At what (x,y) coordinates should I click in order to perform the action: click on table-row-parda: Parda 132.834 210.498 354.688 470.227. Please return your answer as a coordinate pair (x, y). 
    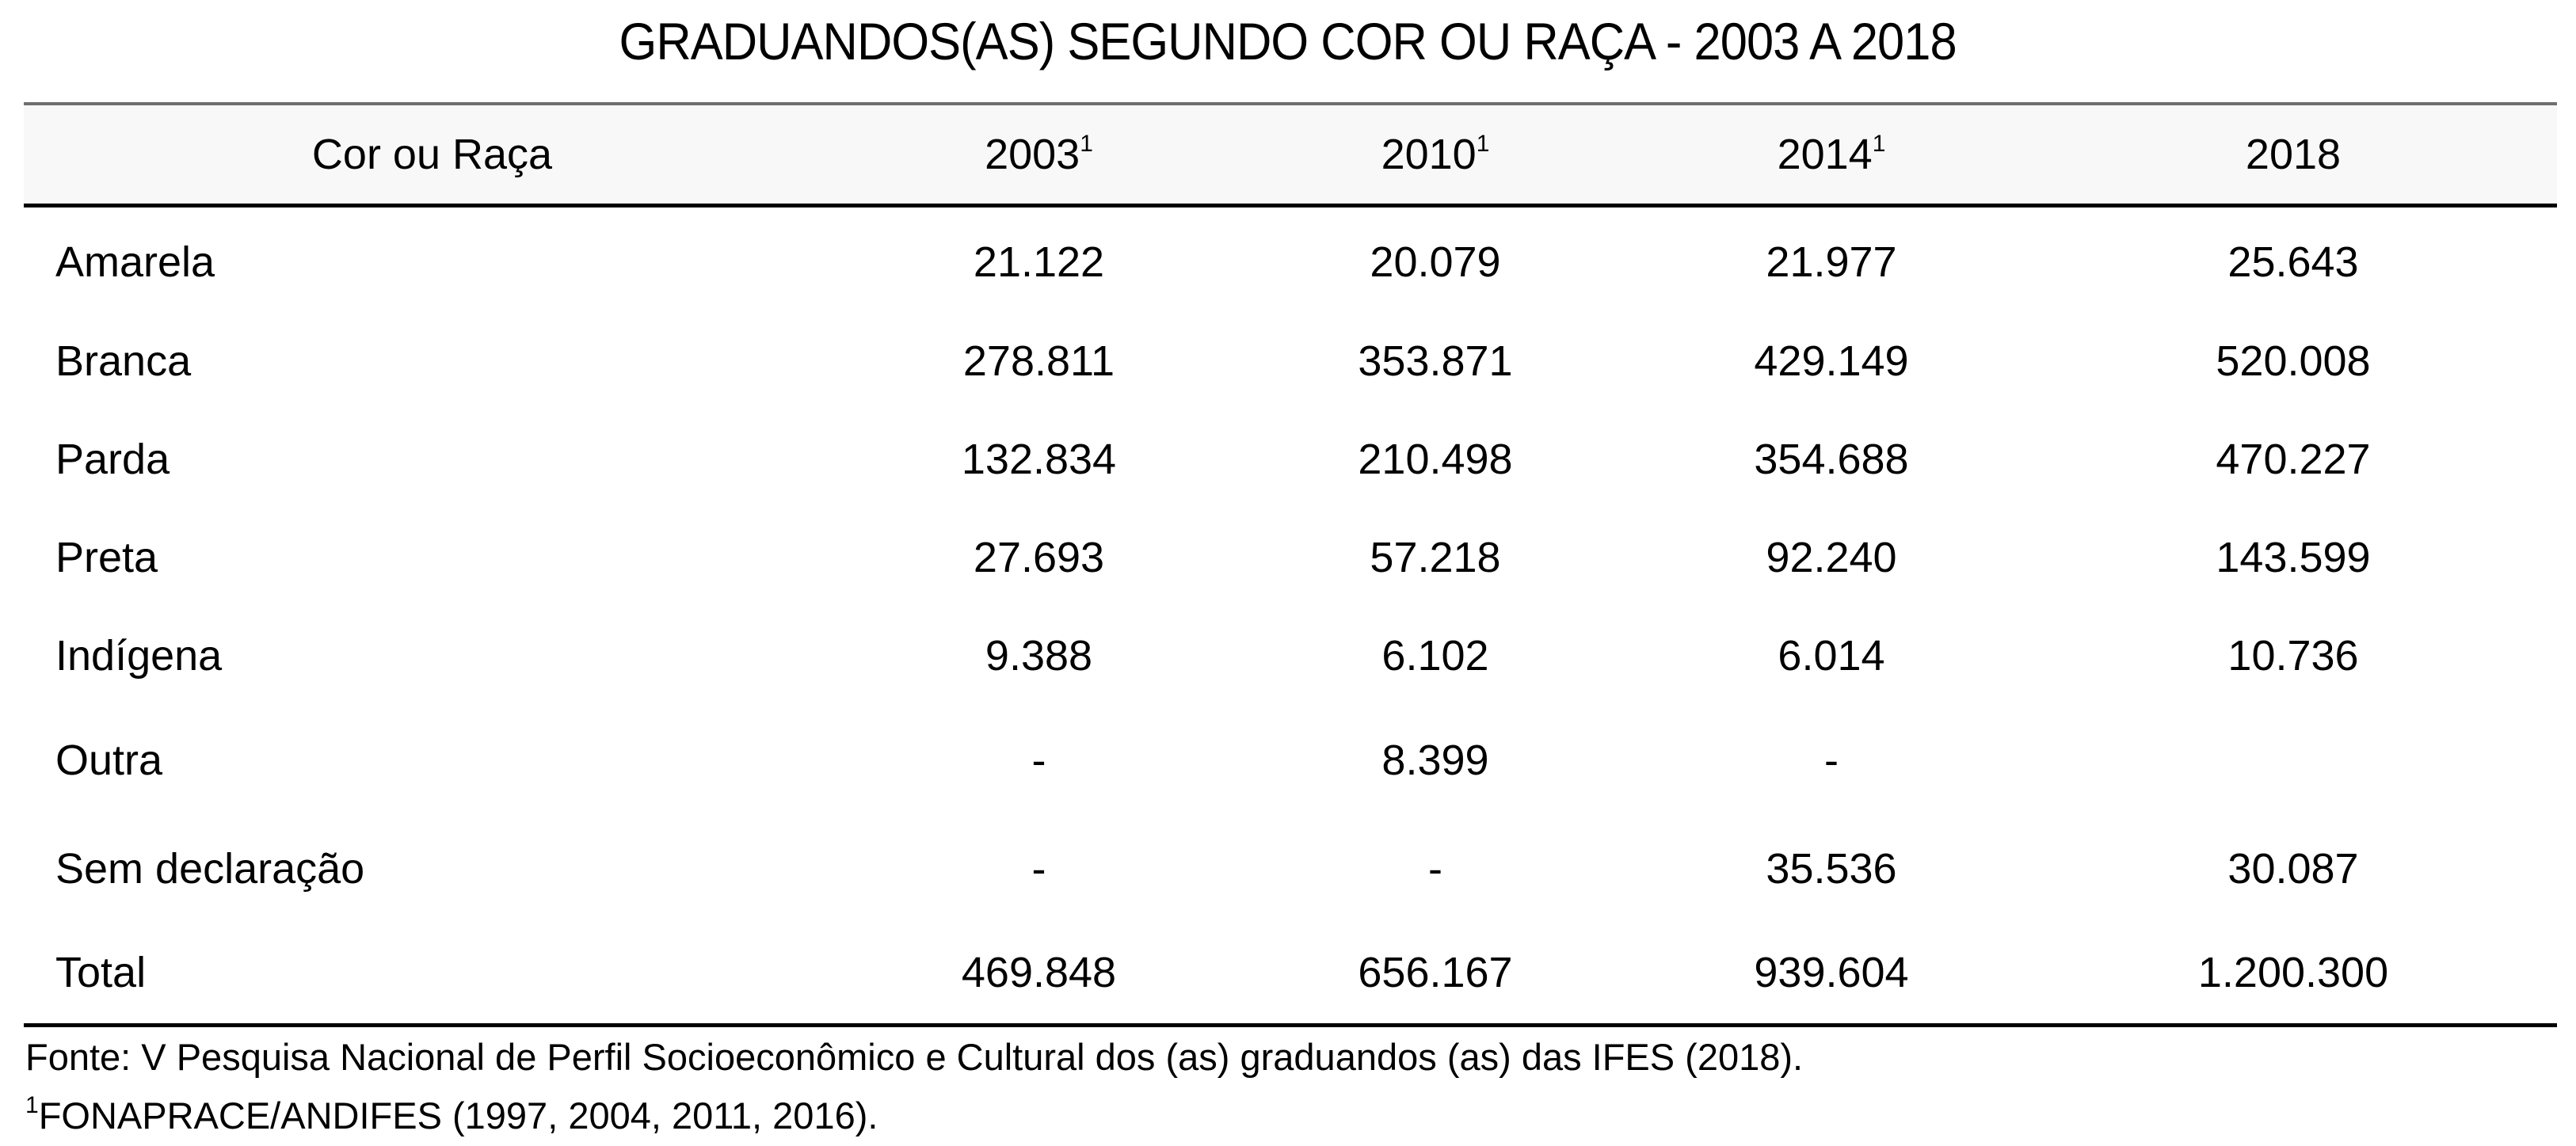
    Looking at the image, I should click on (1290, 459).